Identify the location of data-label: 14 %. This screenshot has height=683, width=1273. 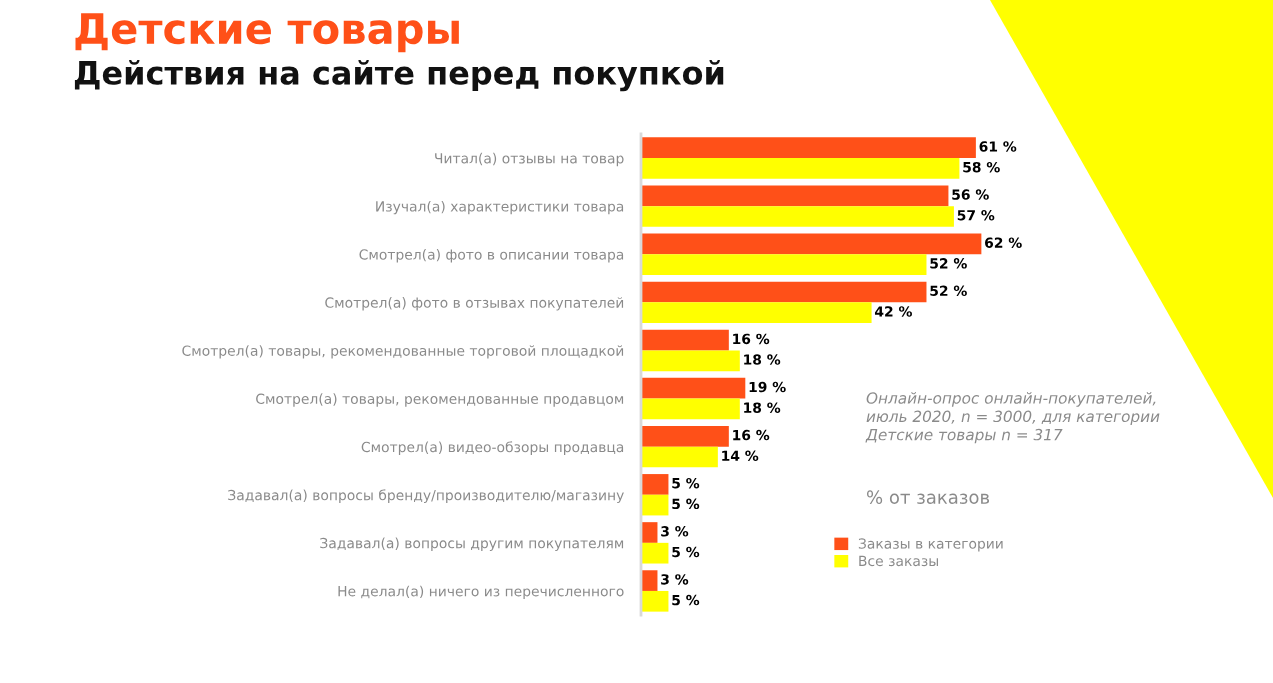
(740, 456).